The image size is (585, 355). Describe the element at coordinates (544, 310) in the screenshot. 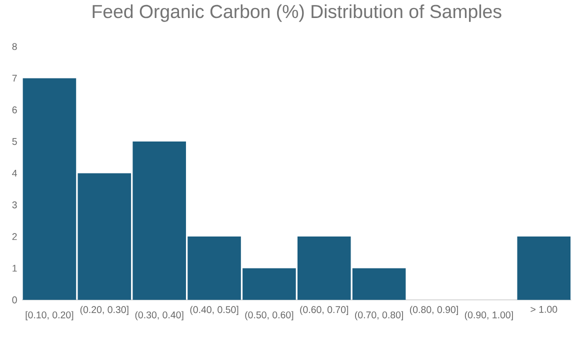

I see `x-tick-label: > 1.00` at that location.